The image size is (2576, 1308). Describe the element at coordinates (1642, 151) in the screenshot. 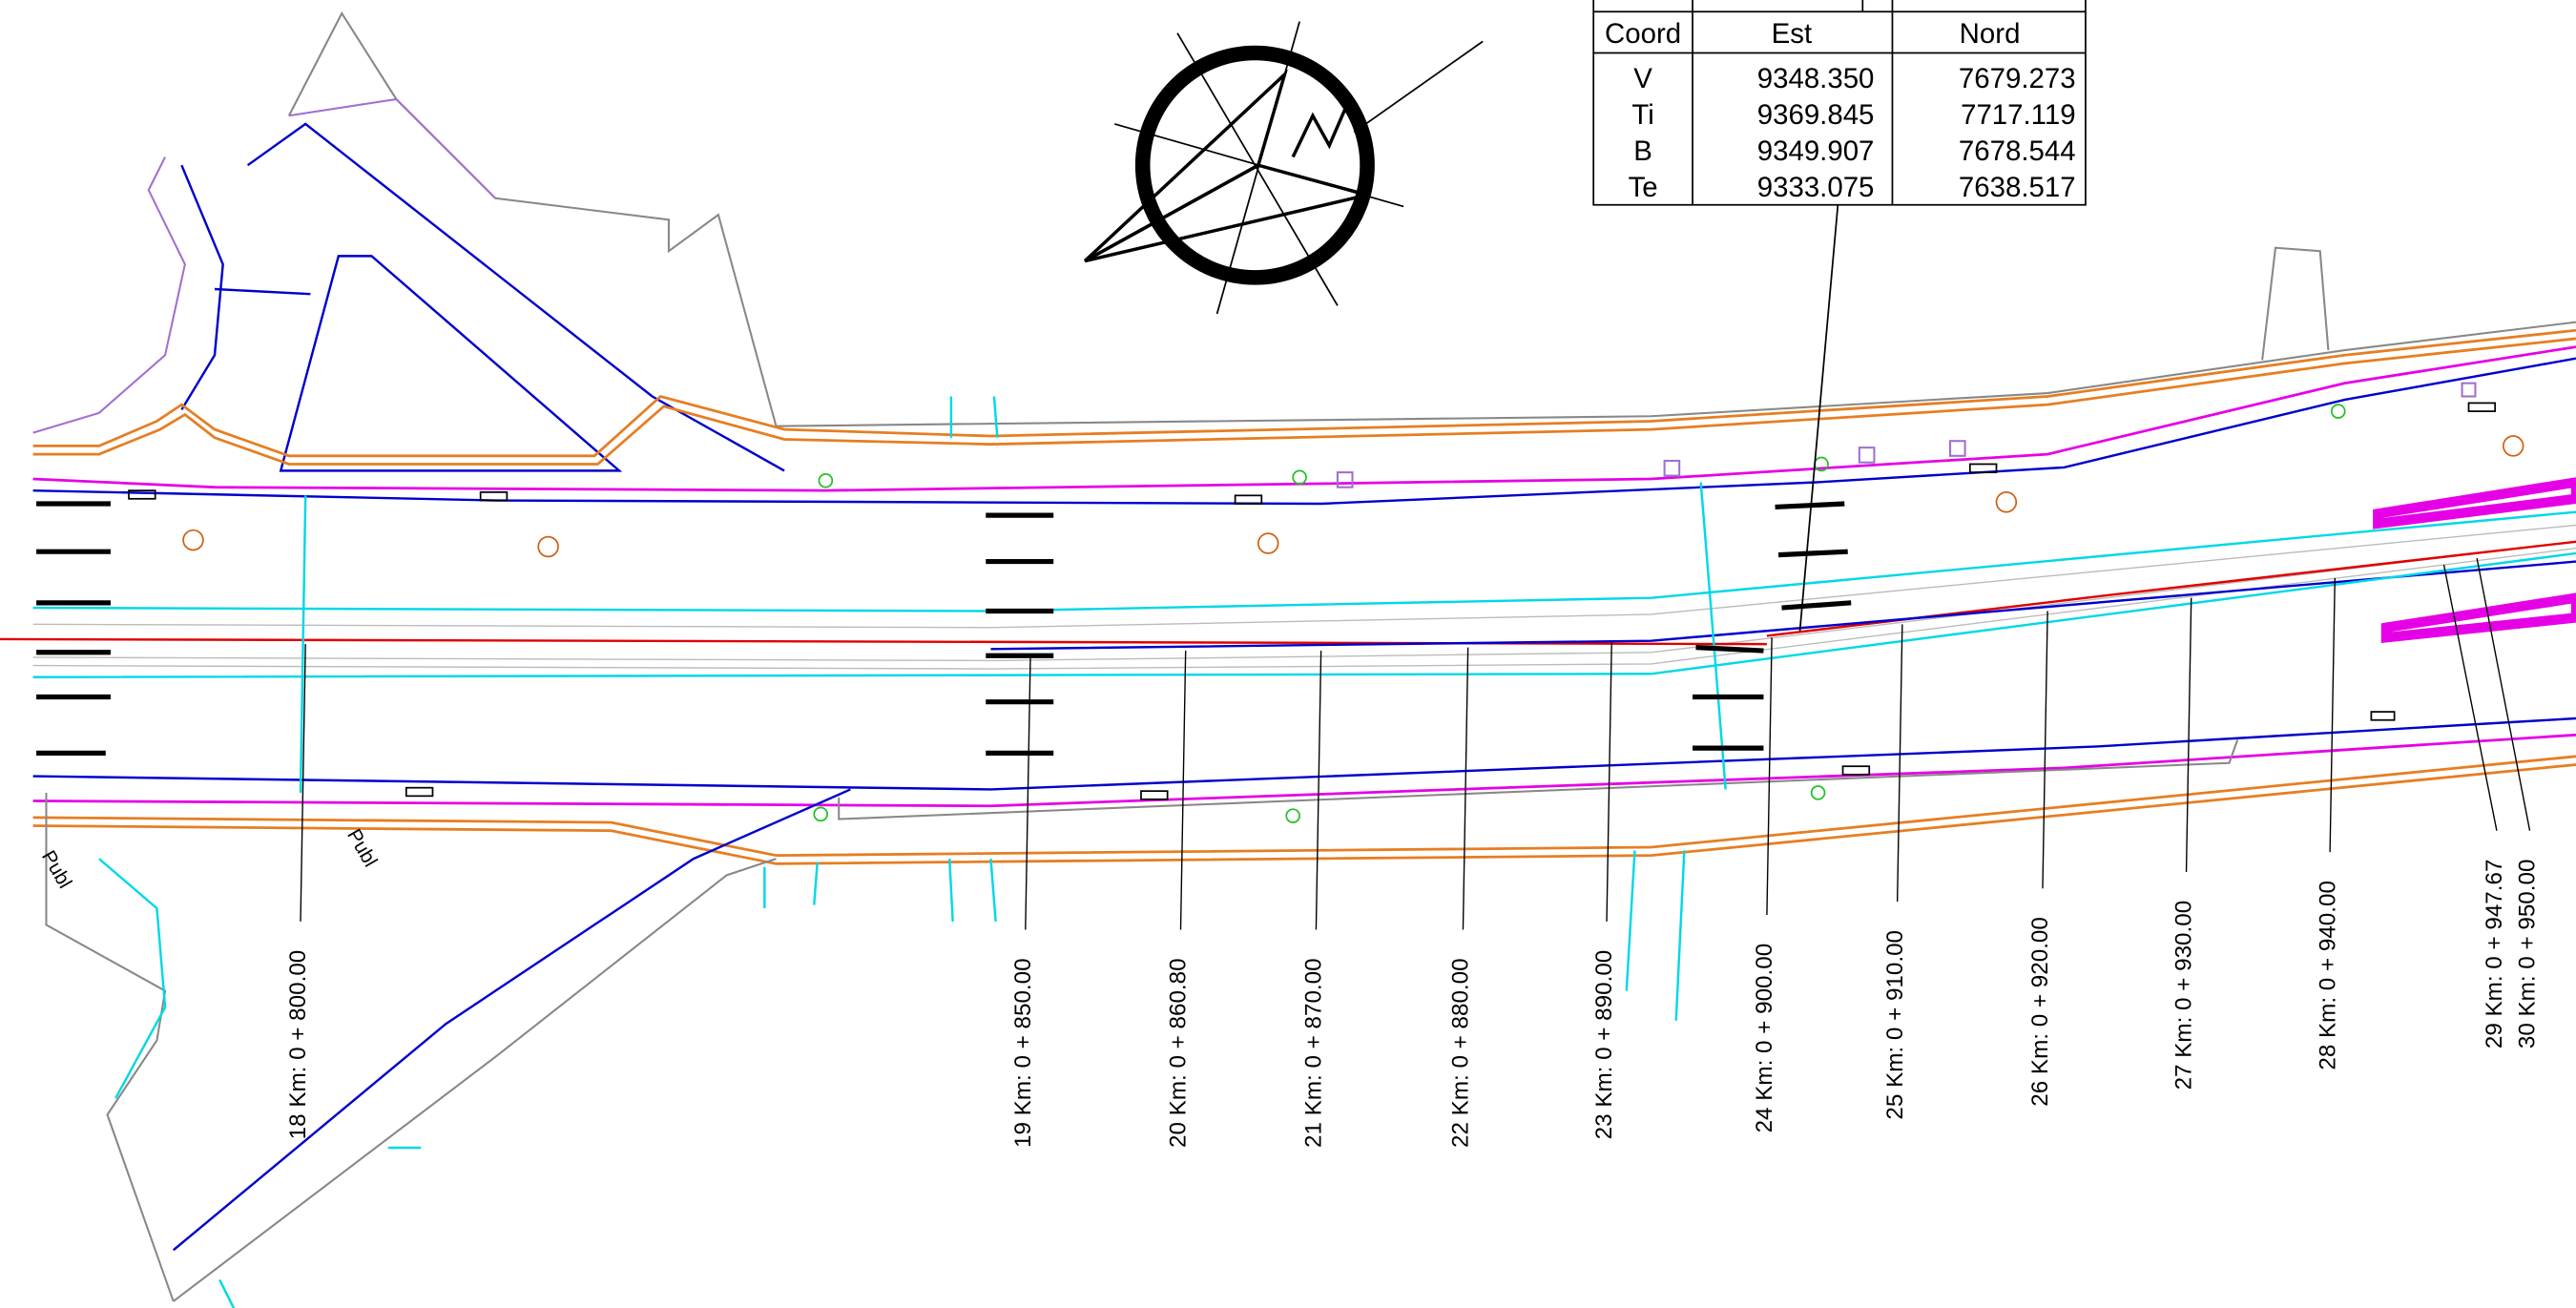

I see `table-cell: B` at that location.